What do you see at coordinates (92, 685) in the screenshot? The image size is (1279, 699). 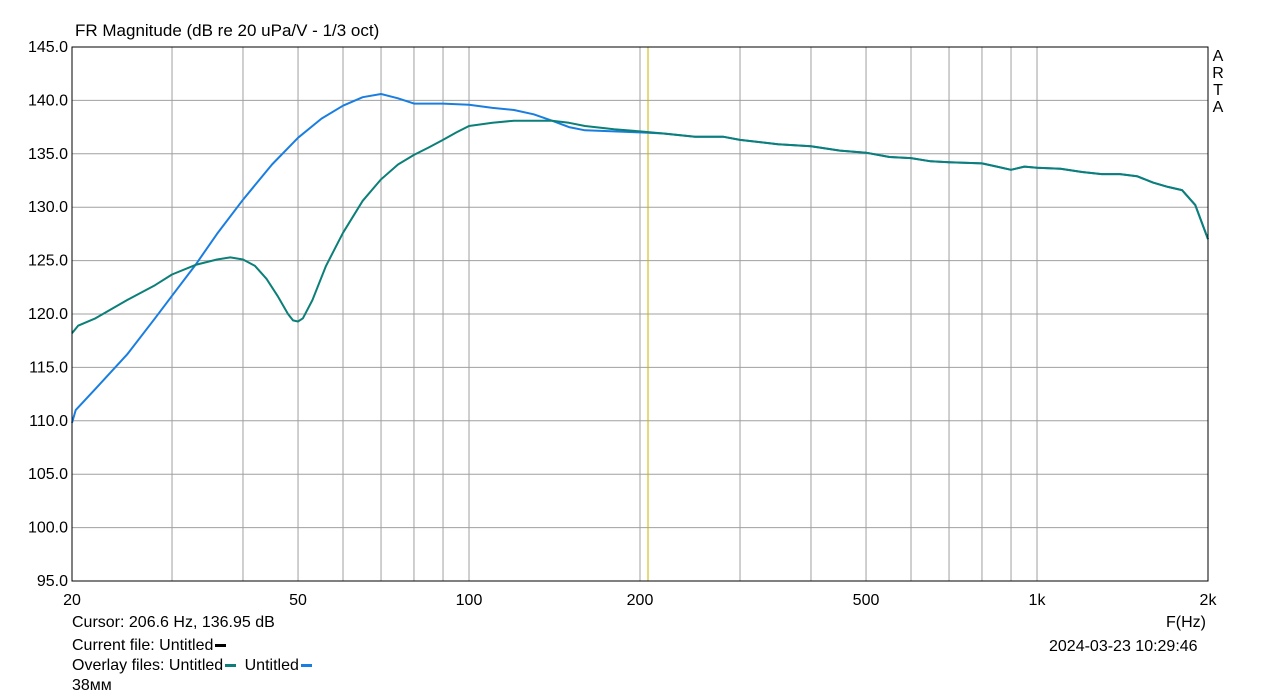 I see `measurement-label: 38мм` at bounding box center [92, 685].